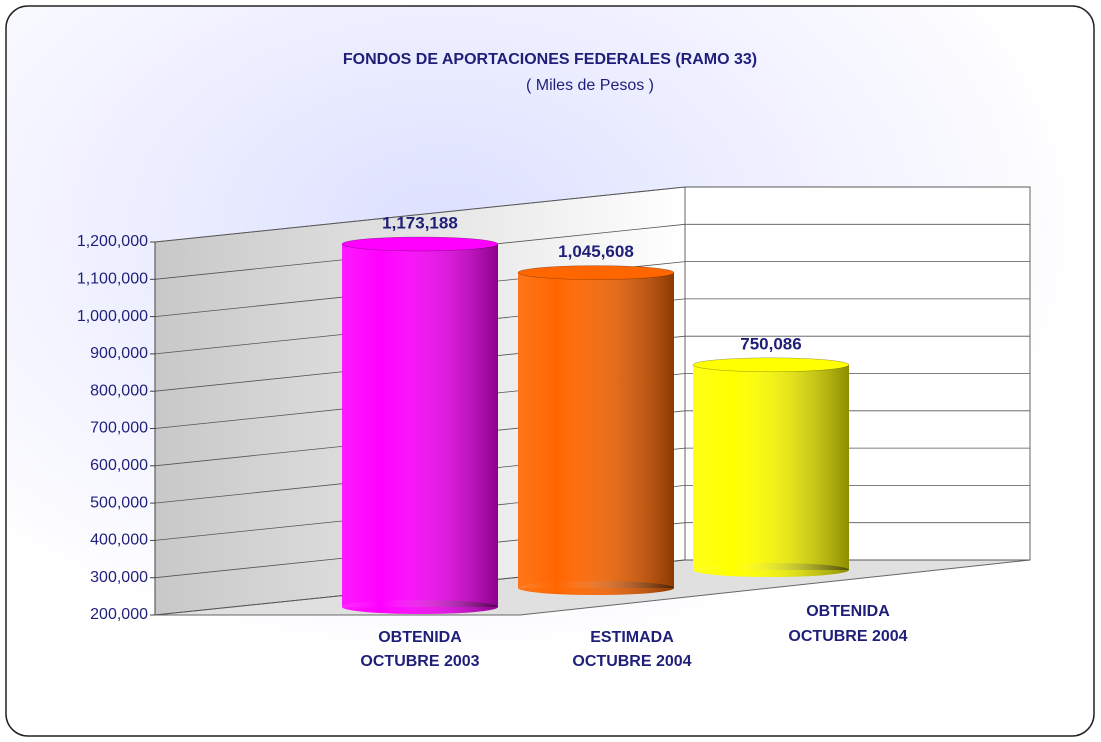  Describe the element at coordinates (112, 241) in the screenshot. I see `y-tick-label: 1,200,000` at that location.